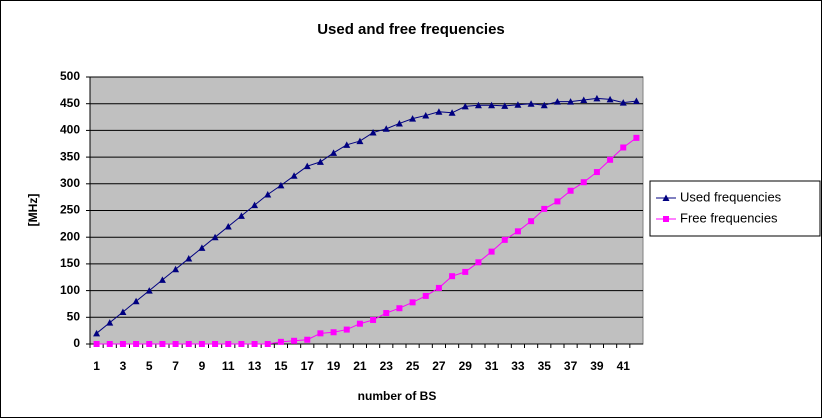 Image resolution: width=822 pixels, height=418 pixels. I want to click on x-tick-label: 37, so click(571, 366).